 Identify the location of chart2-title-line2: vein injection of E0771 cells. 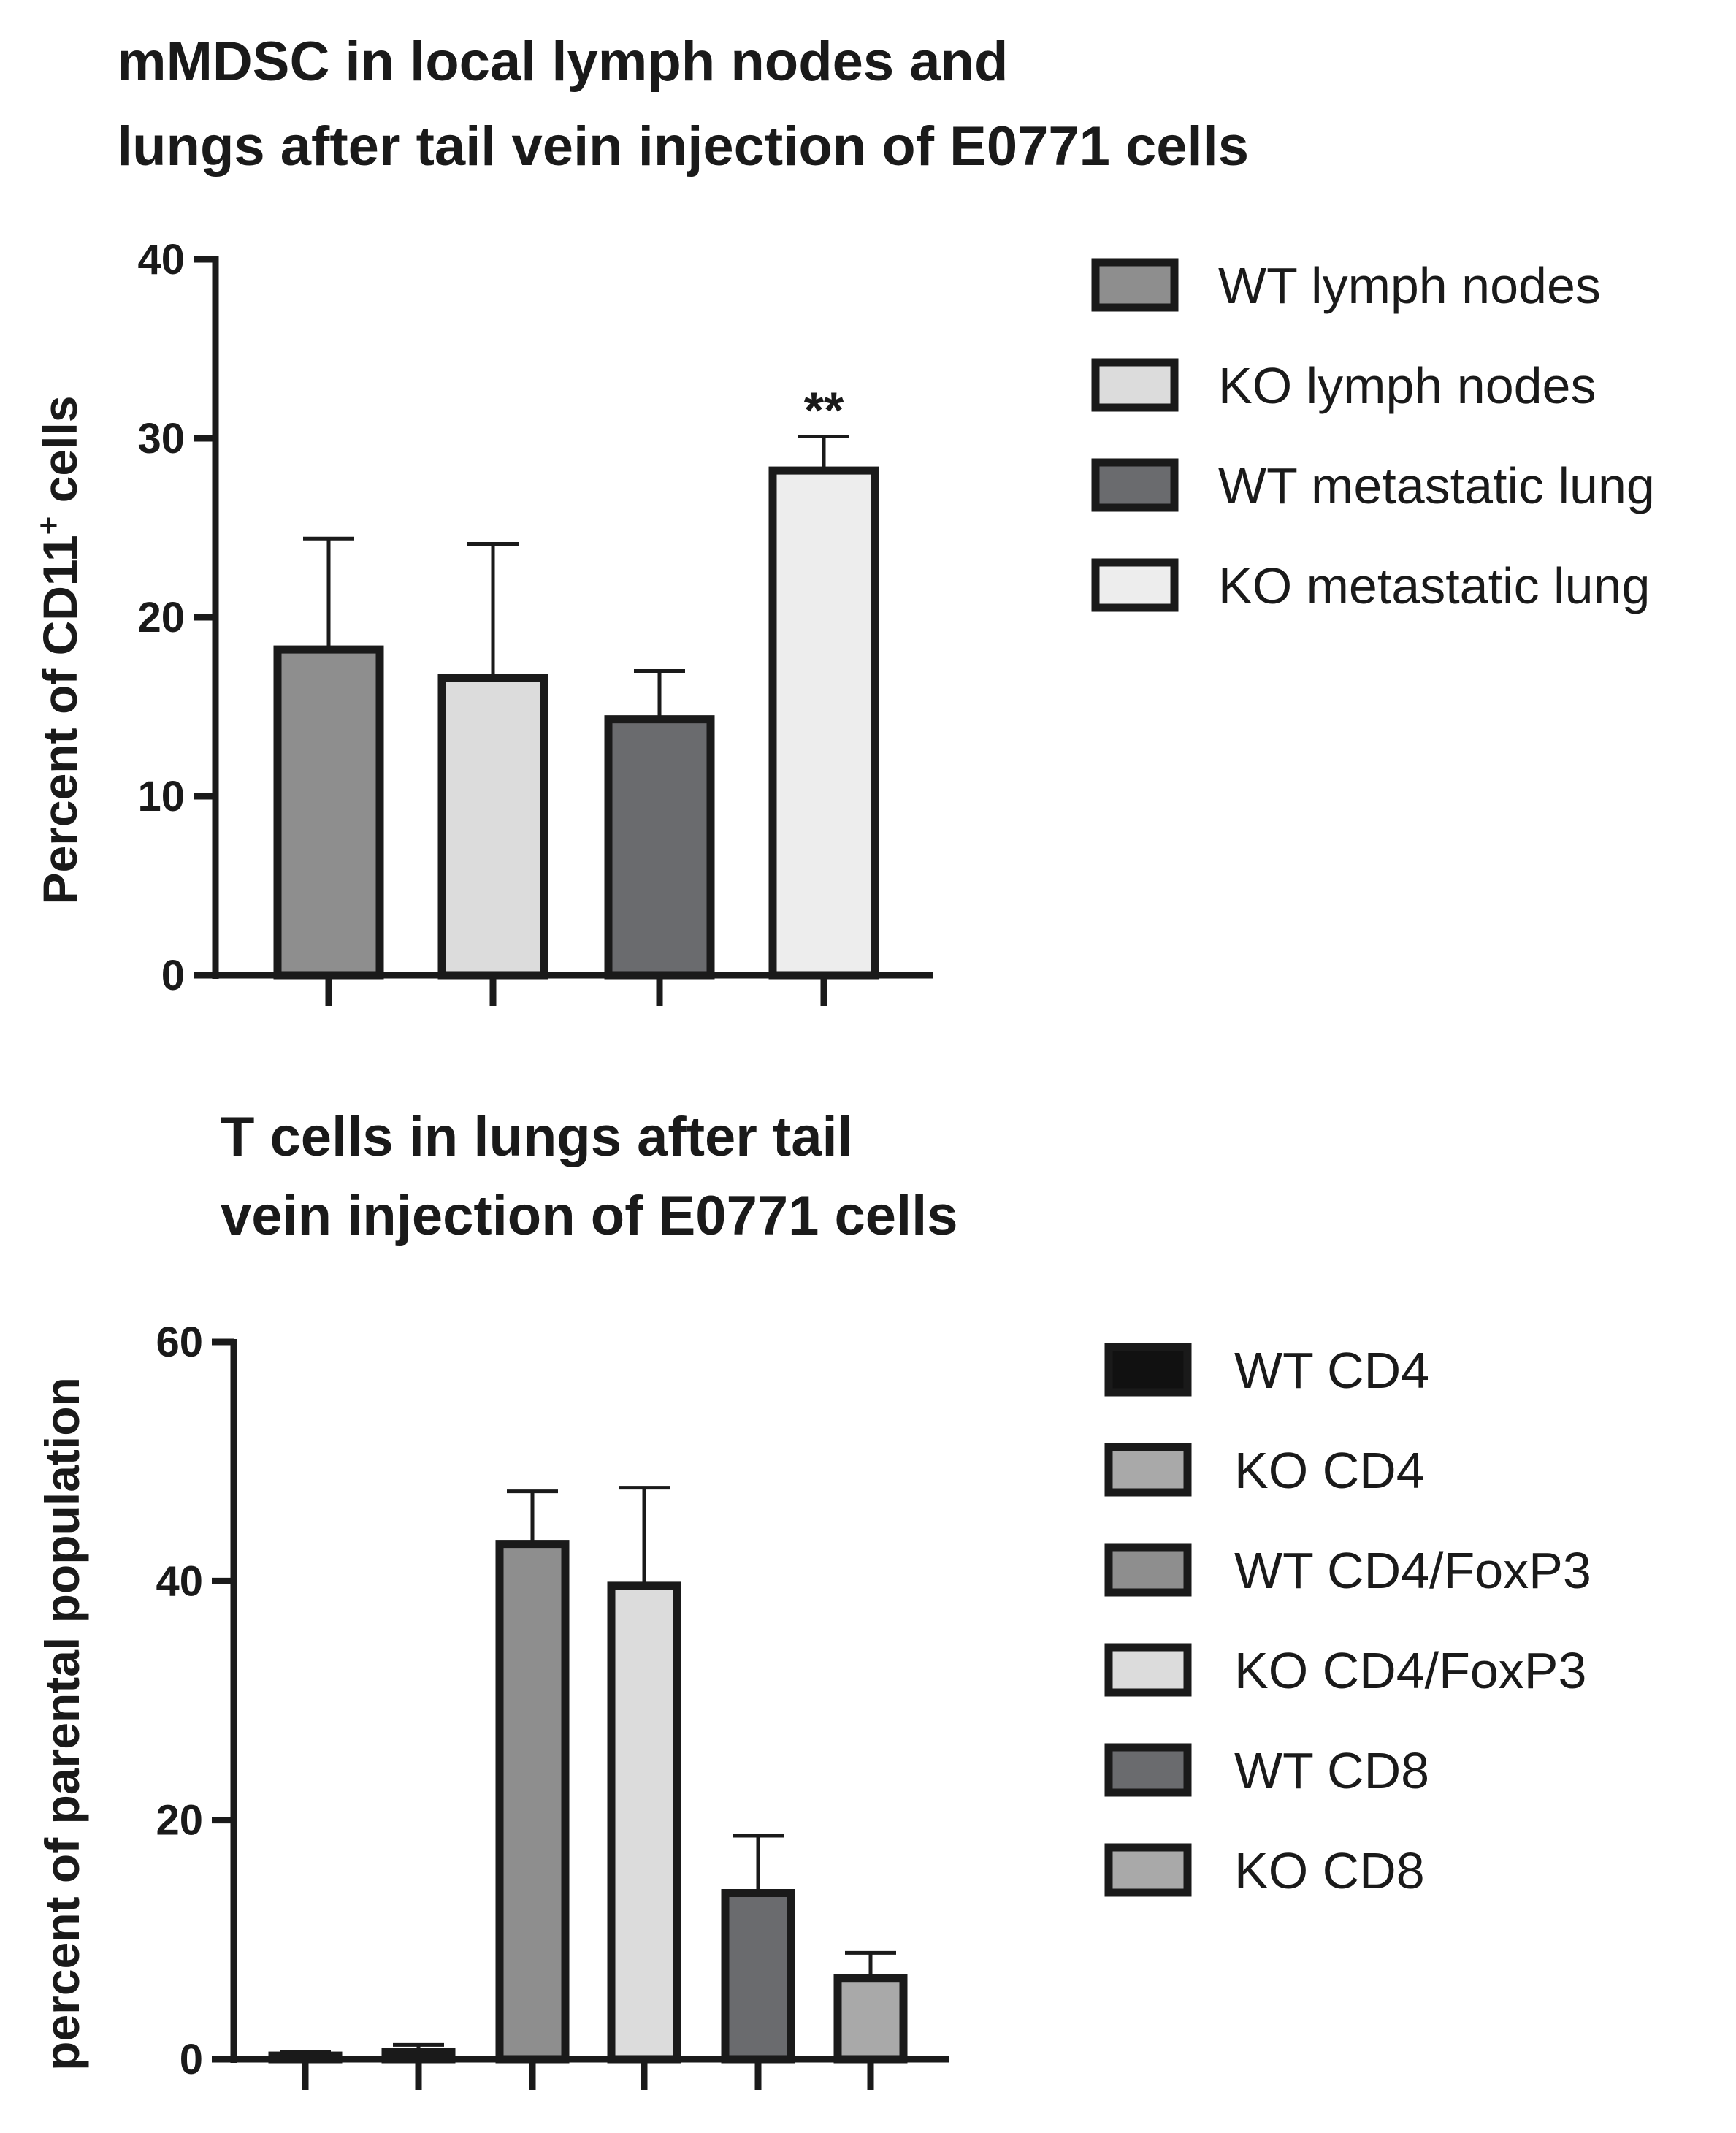
(589, 1216).